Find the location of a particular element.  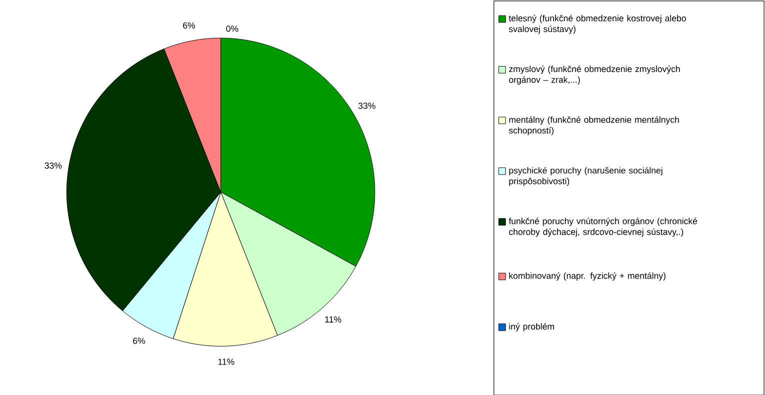

legend-label: mentálny (funkčné obmedzenie mentálnych schopností) is located at coordinates (593, 126).